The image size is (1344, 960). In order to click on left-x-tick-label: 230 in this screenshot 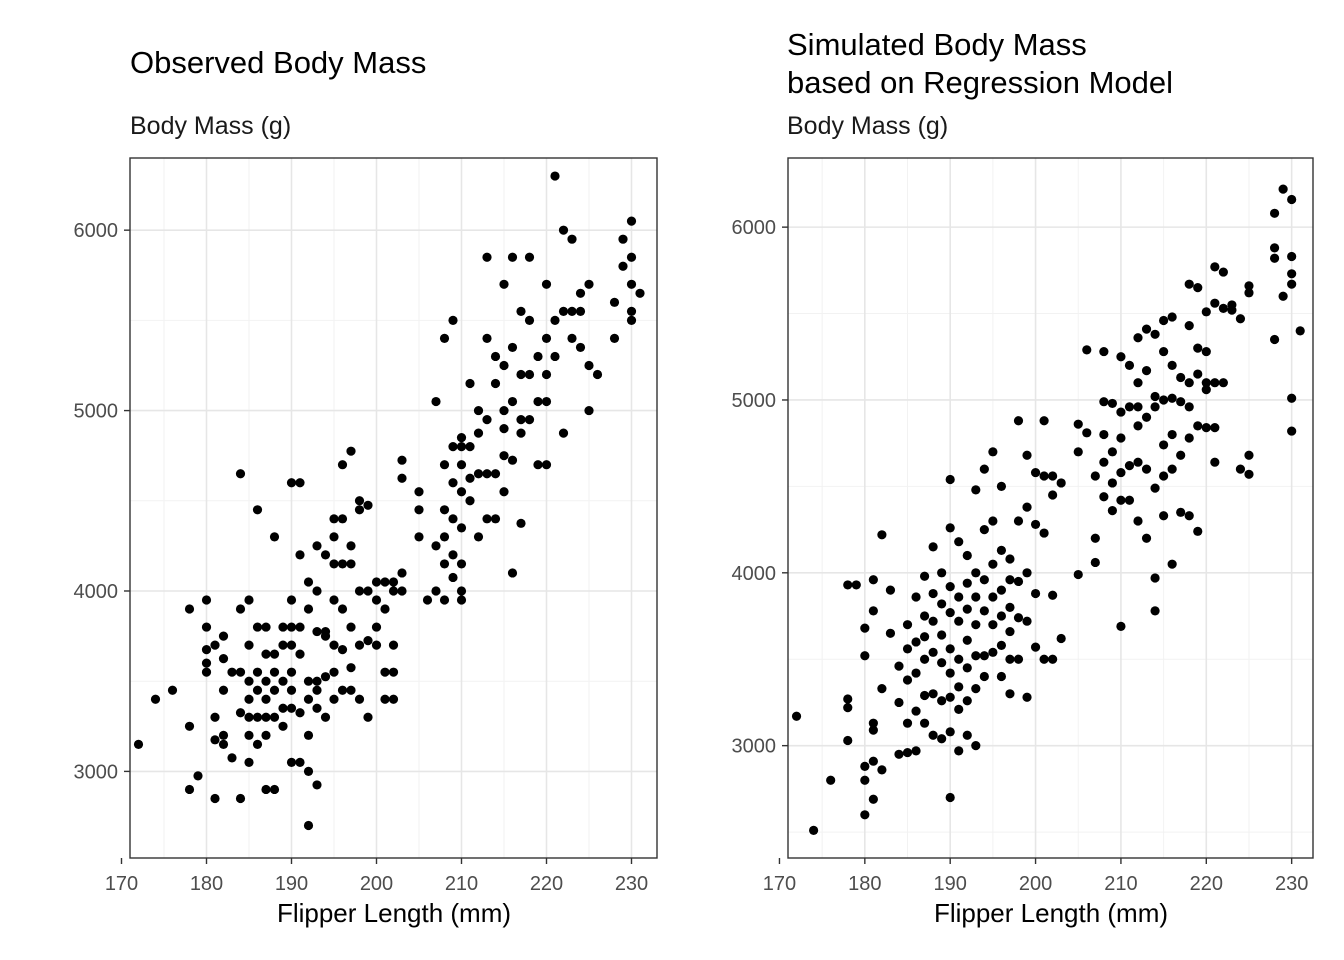, I will do `click(631, 884)`.